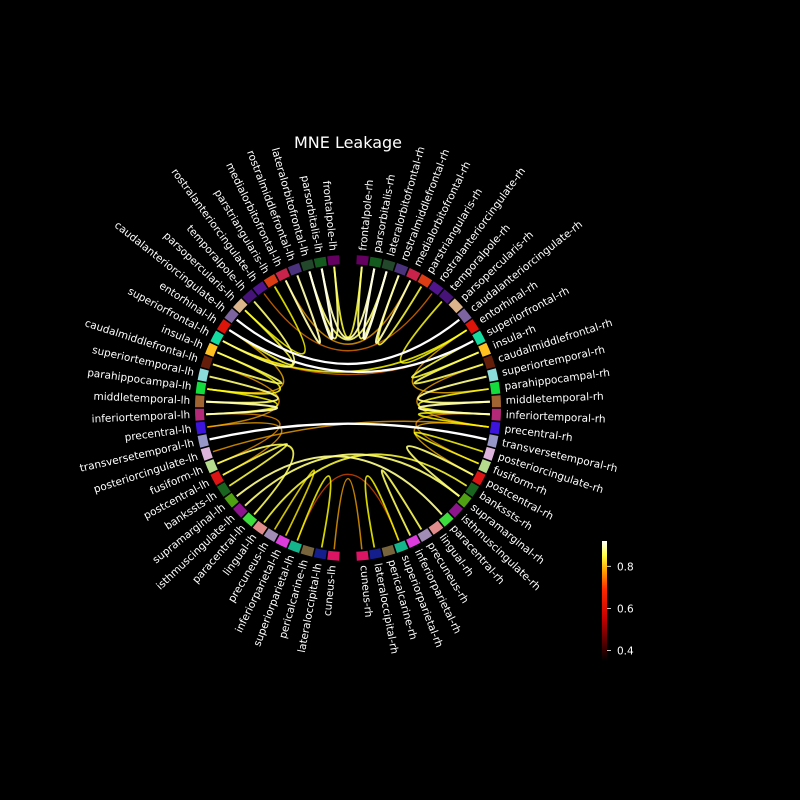  Describe the element at coordinates (348, 408) in the screenshot. I see `connection-lines` at that location.